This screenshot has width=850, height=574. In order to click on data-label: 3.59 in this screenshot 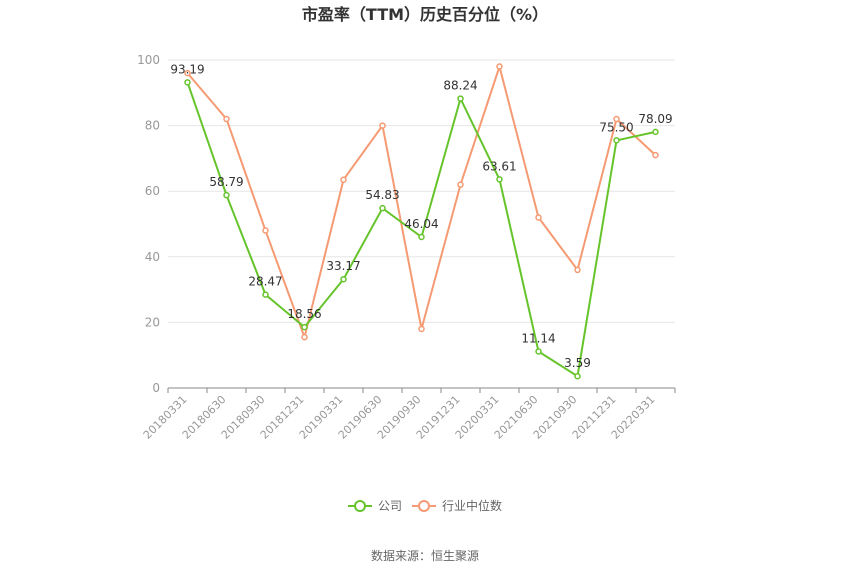, I will do `click(577, 363)`.